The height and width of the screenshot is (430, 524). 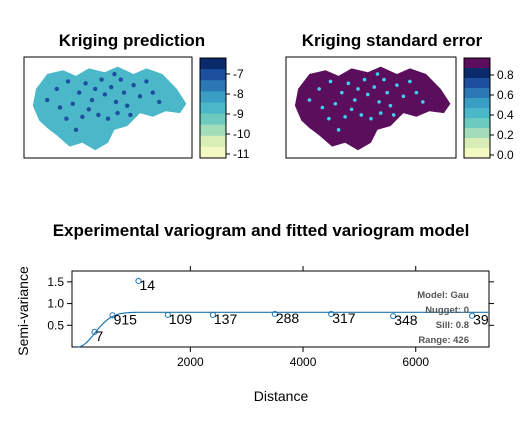 I want to click on x-axis-label: Distance, so click(x=281, y=396).